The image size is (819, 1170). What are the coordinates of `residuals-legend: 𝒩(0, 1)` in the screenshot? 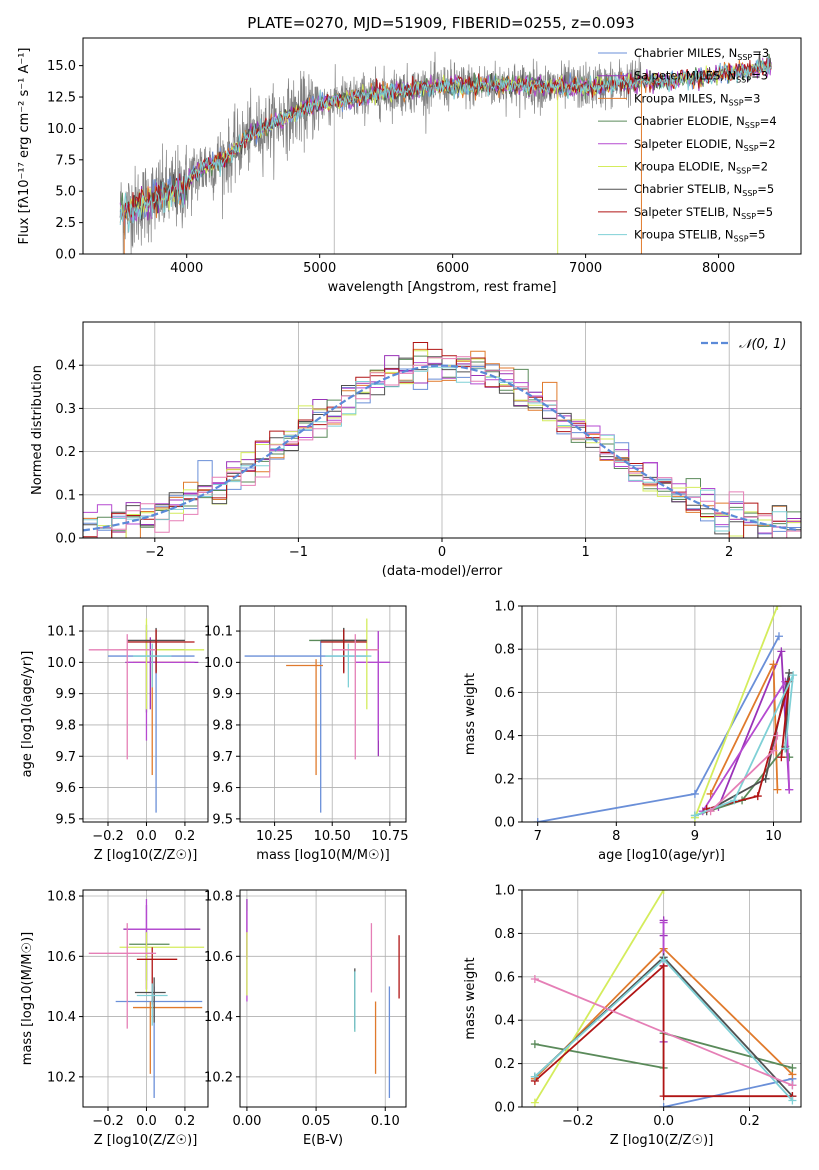 It's located at (743, 344).